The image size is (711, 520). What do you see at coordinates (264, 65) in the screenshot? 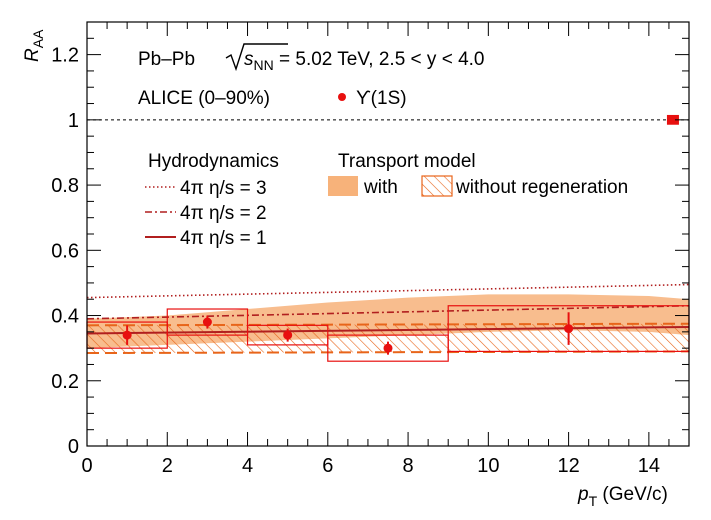
I see `sqrt-s-sub: NN` at bounding box center [264, 65].